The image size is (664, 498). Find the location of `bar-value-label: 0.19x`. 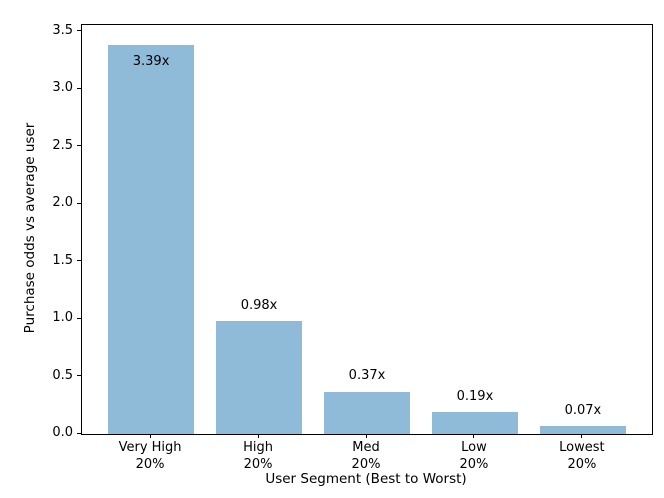

bar-value-label: 0.19x is located at coordinates (475, 397).